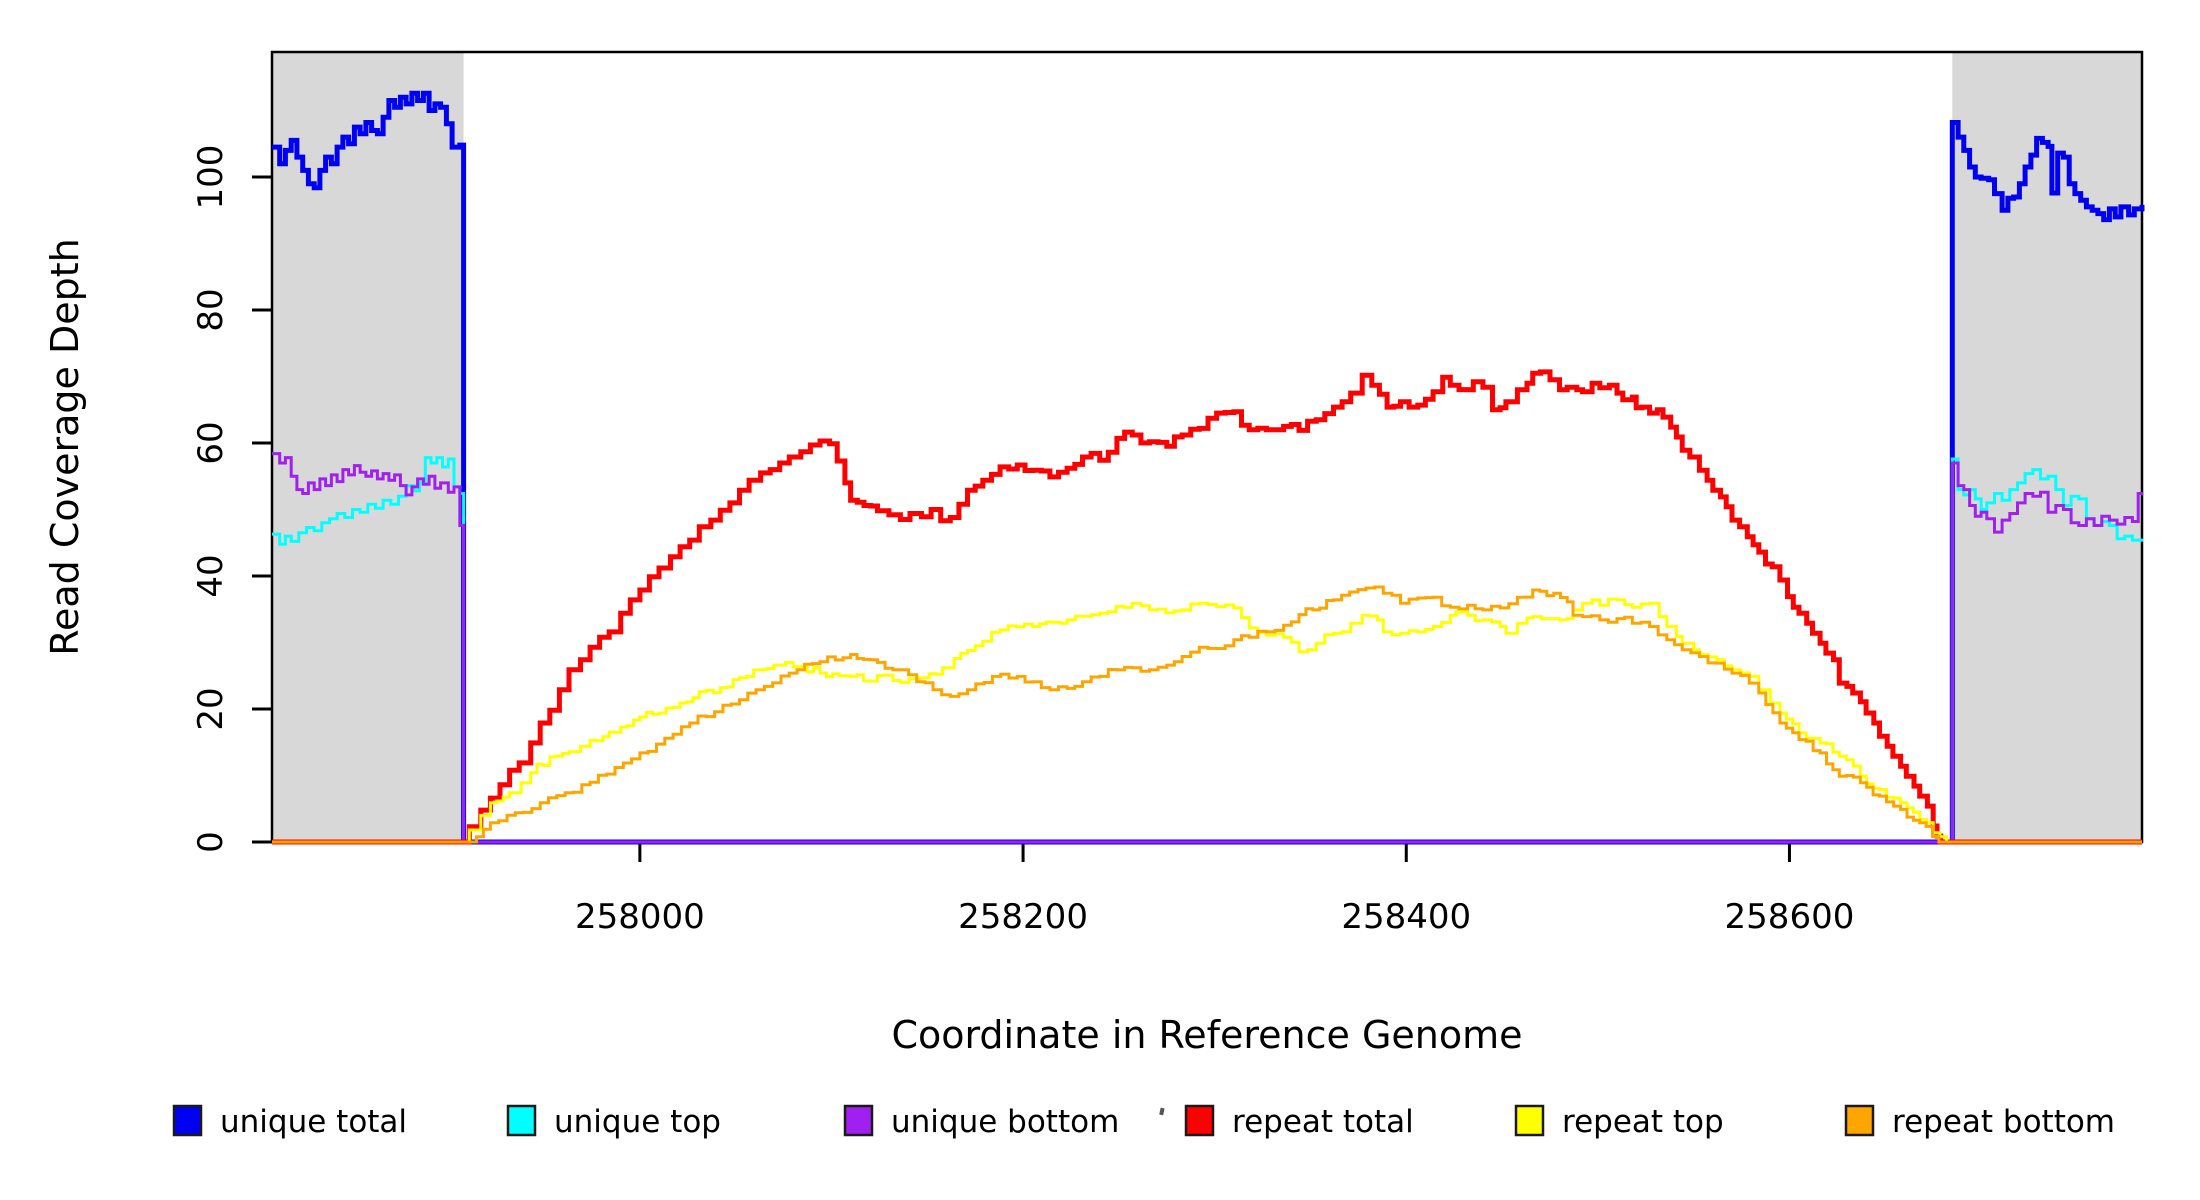 The image size is (2200, 1200). What do you see at coordinates (2047, 447) in the screenshot?
I see `shaded-region-right-unique-flank` at bounding box center [2047, 447].